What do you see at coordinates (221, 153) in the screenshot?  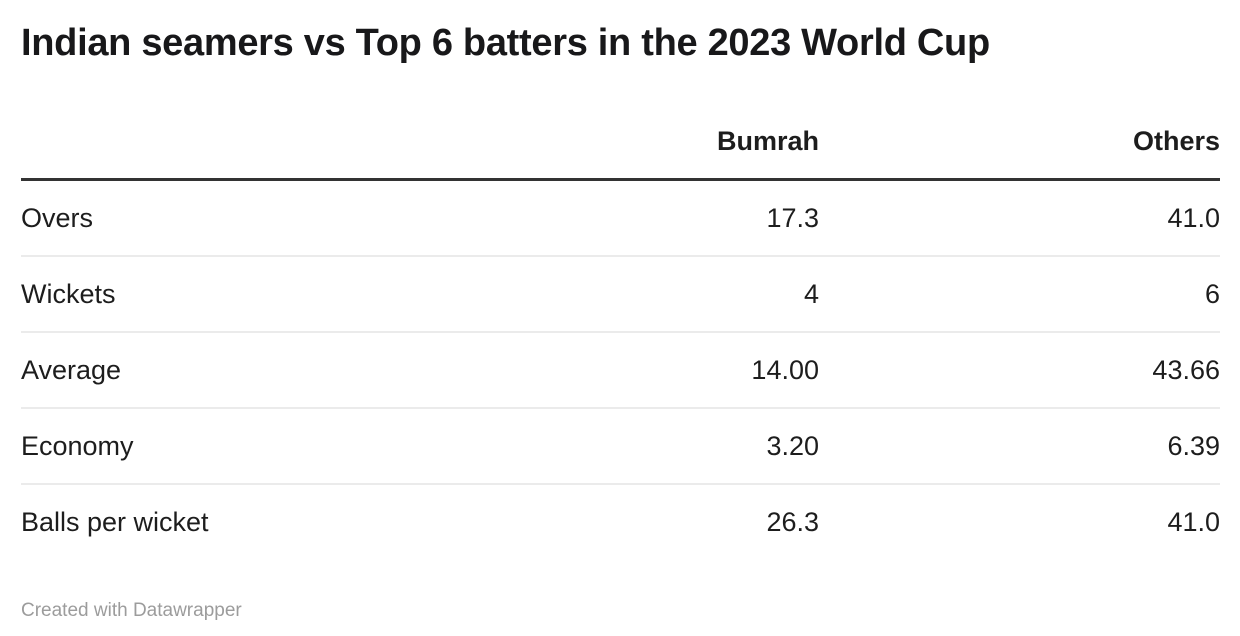 I see `column-header-empty` at bounding box center [221, 153].